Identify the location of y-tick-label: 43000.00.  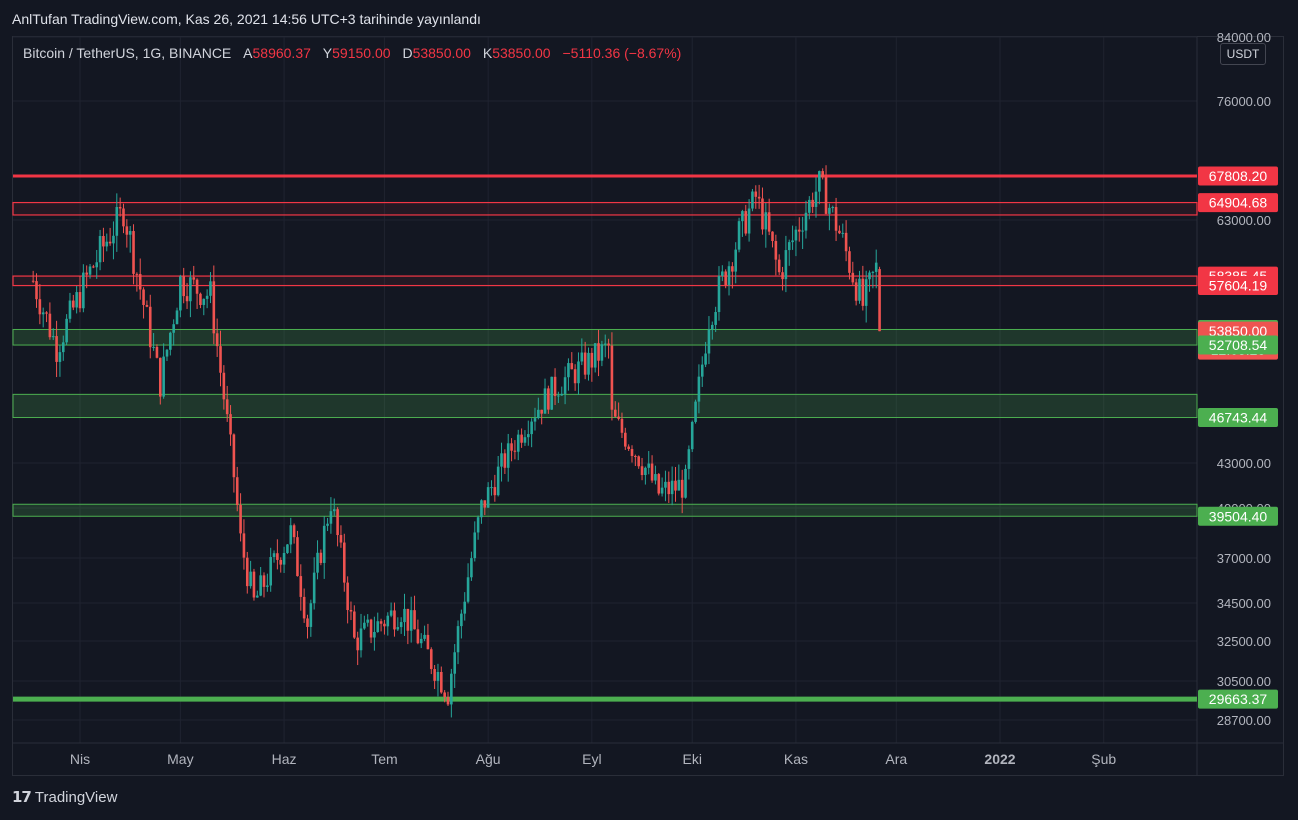
(1244, 463).